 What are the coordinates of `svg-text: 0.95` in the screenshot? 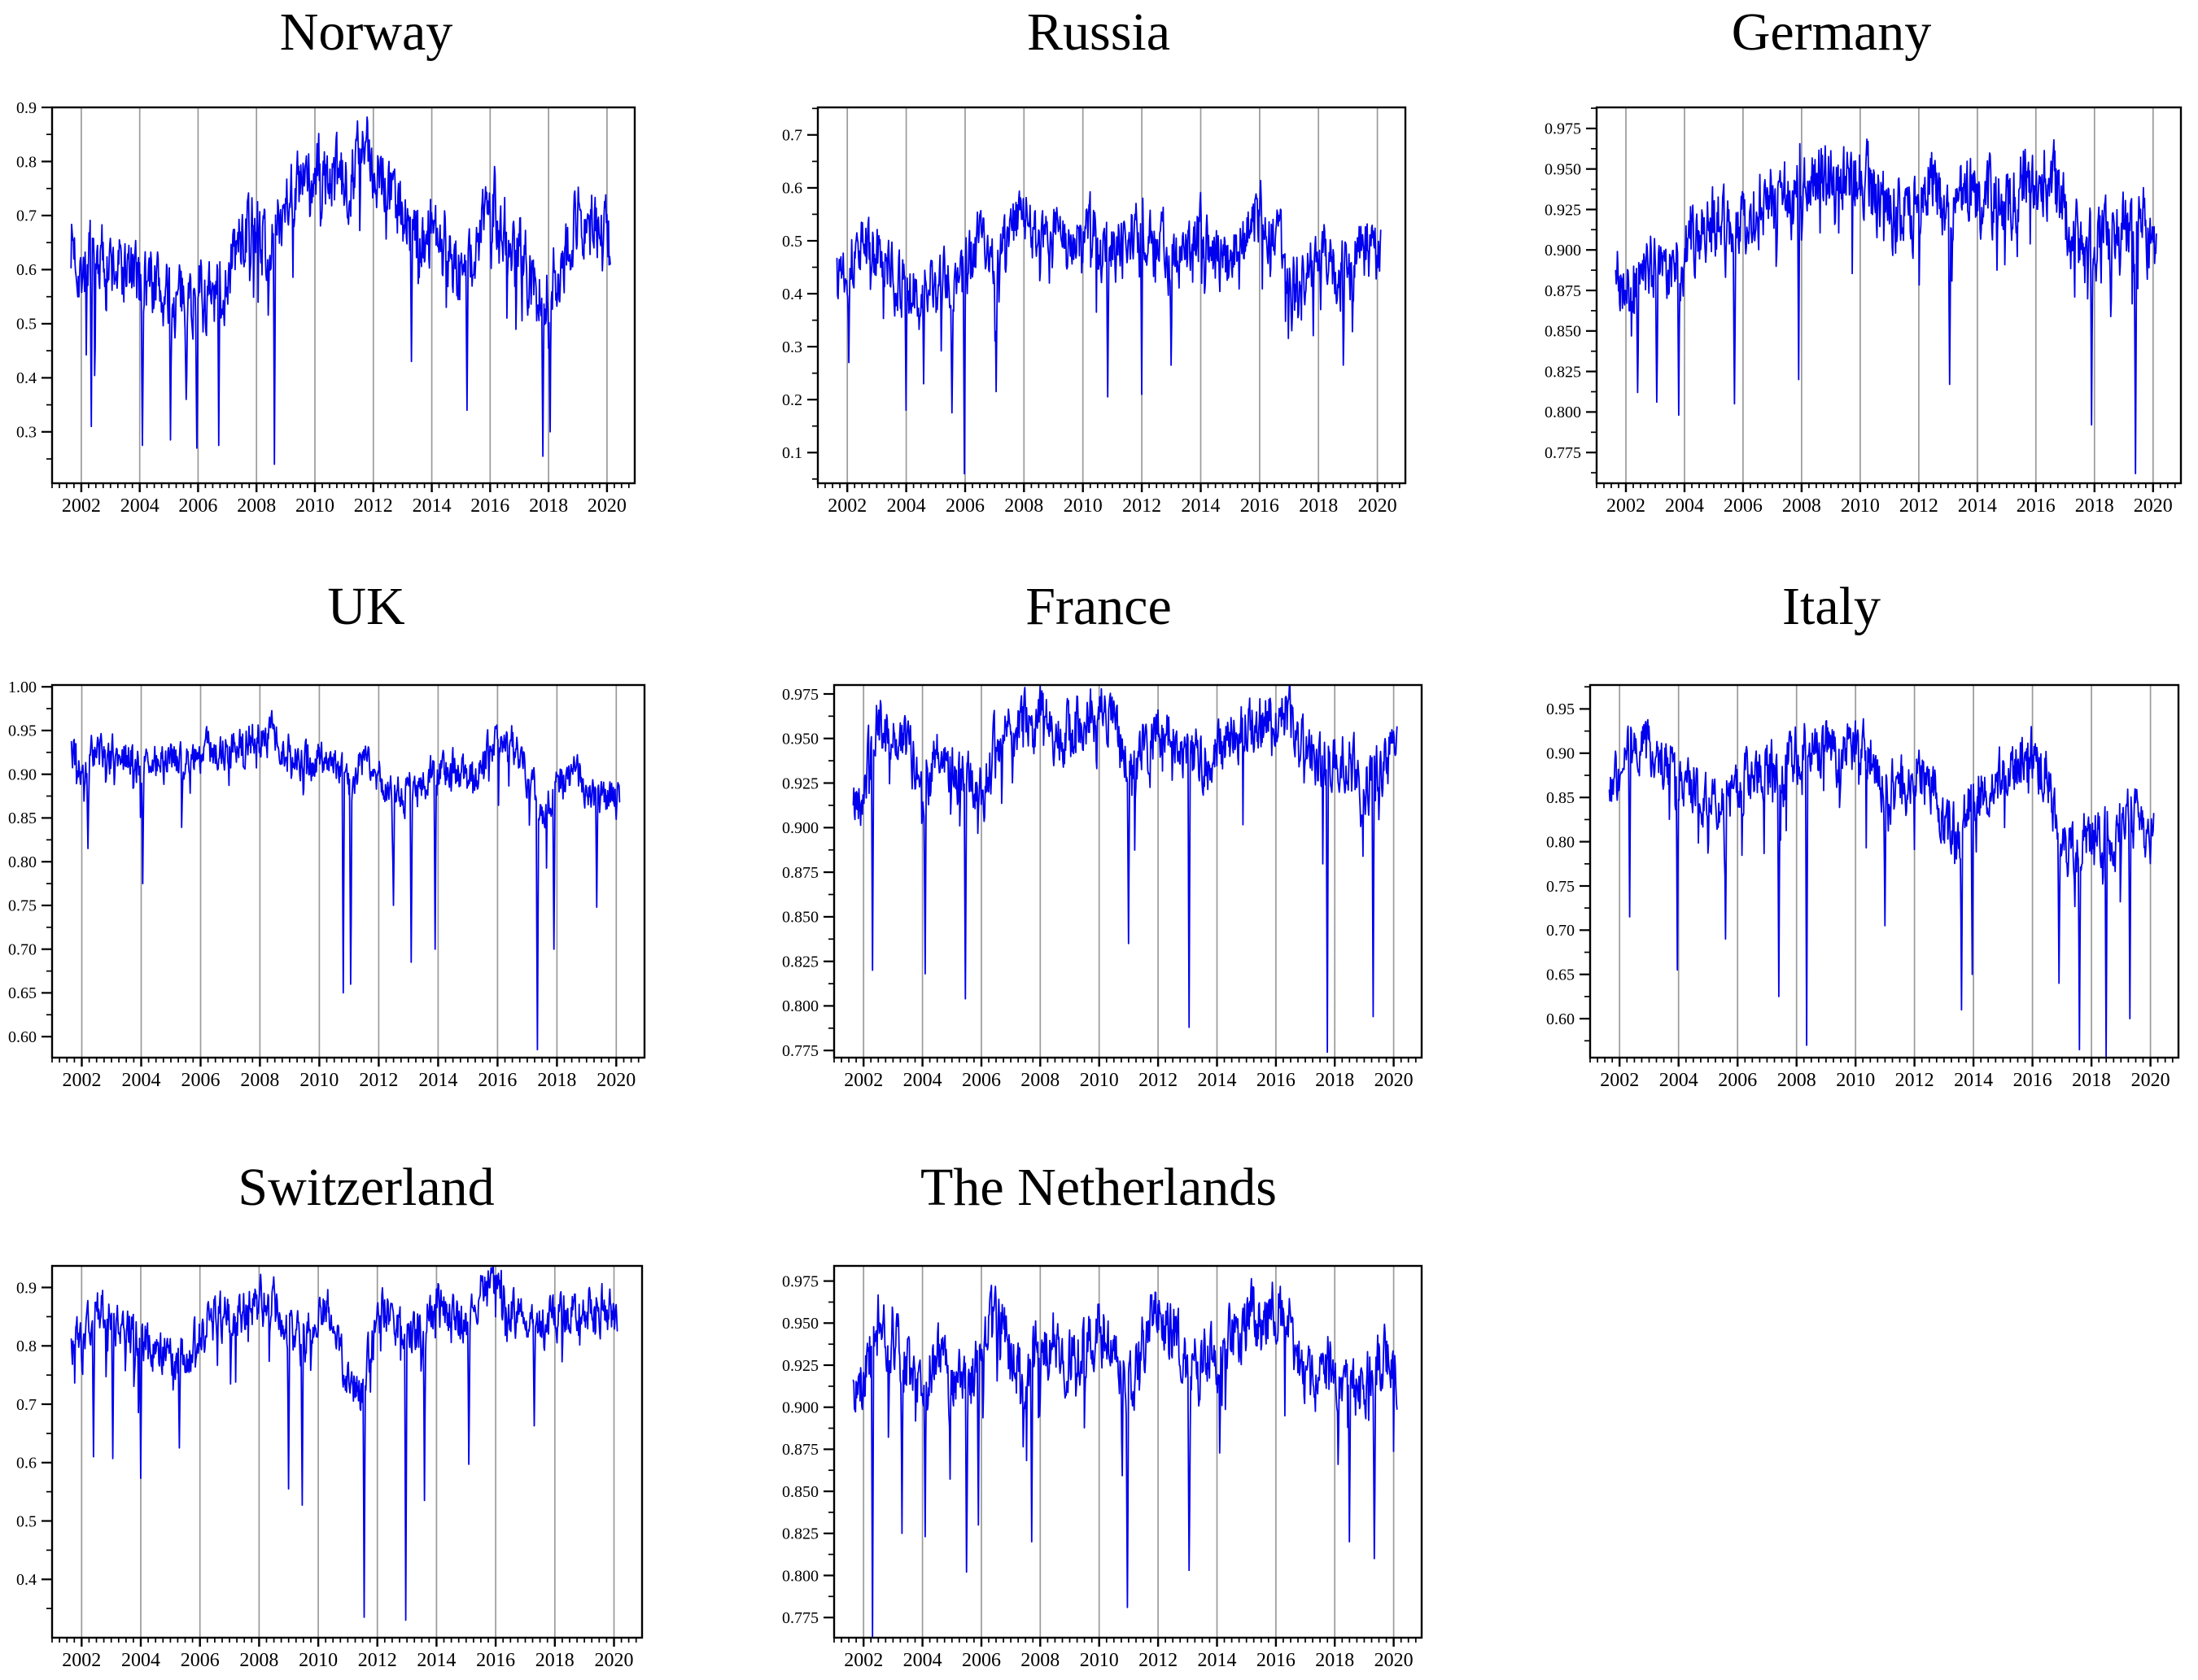 It's located at (1561, 709).